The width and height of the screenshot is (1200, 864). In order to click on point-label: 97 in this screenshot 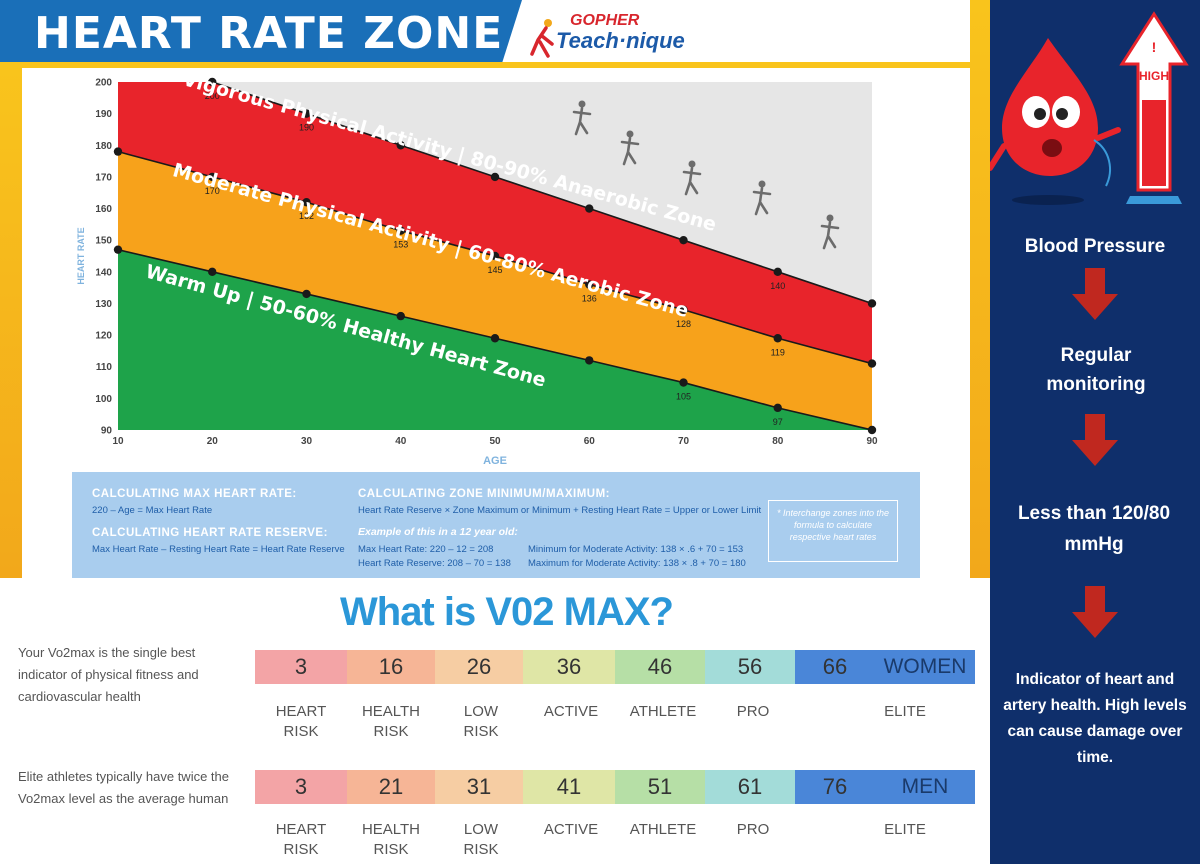, I will do `click(778, 422)`.